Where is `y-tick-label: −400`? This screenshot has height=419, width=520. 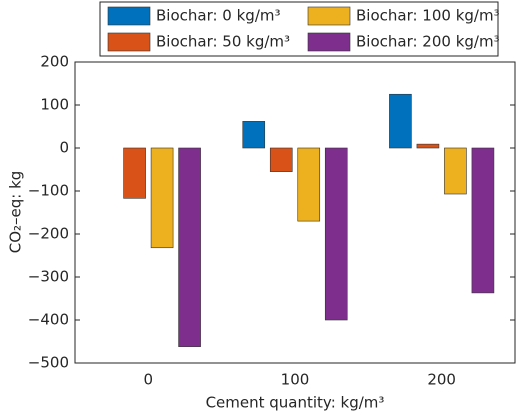 y-tick-label: −400 is located at coordinates (48, 320).